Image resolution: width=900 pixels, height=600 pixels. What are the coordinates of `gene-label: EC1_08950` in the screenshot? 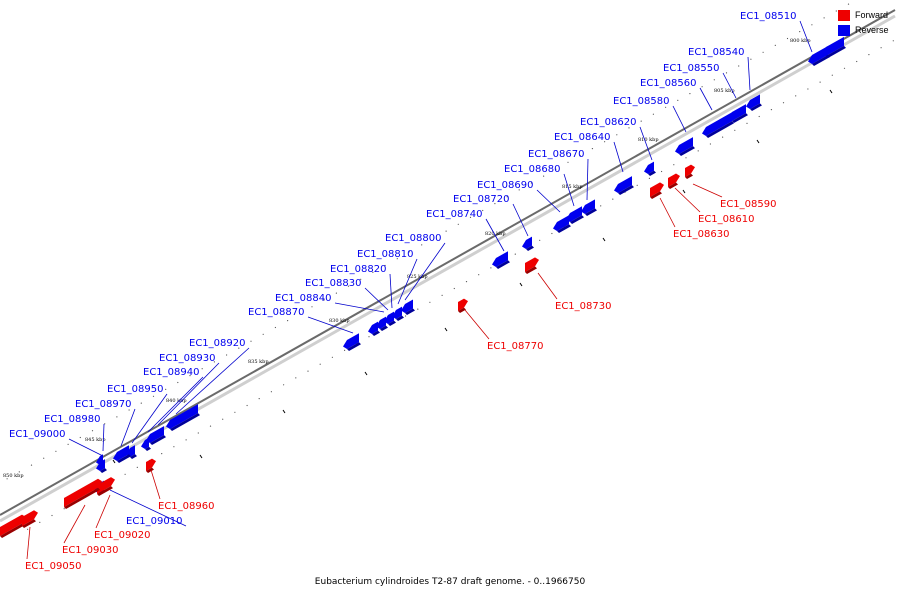 It's located at (135, 389).